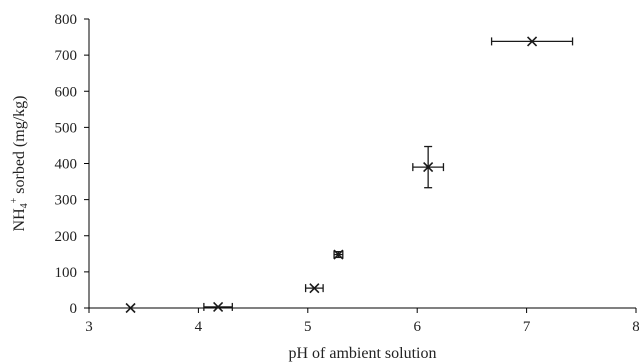 This screenshot has height=362, width=639. I want to click on y-axis-title-subscript: 4, so click(24, 205).